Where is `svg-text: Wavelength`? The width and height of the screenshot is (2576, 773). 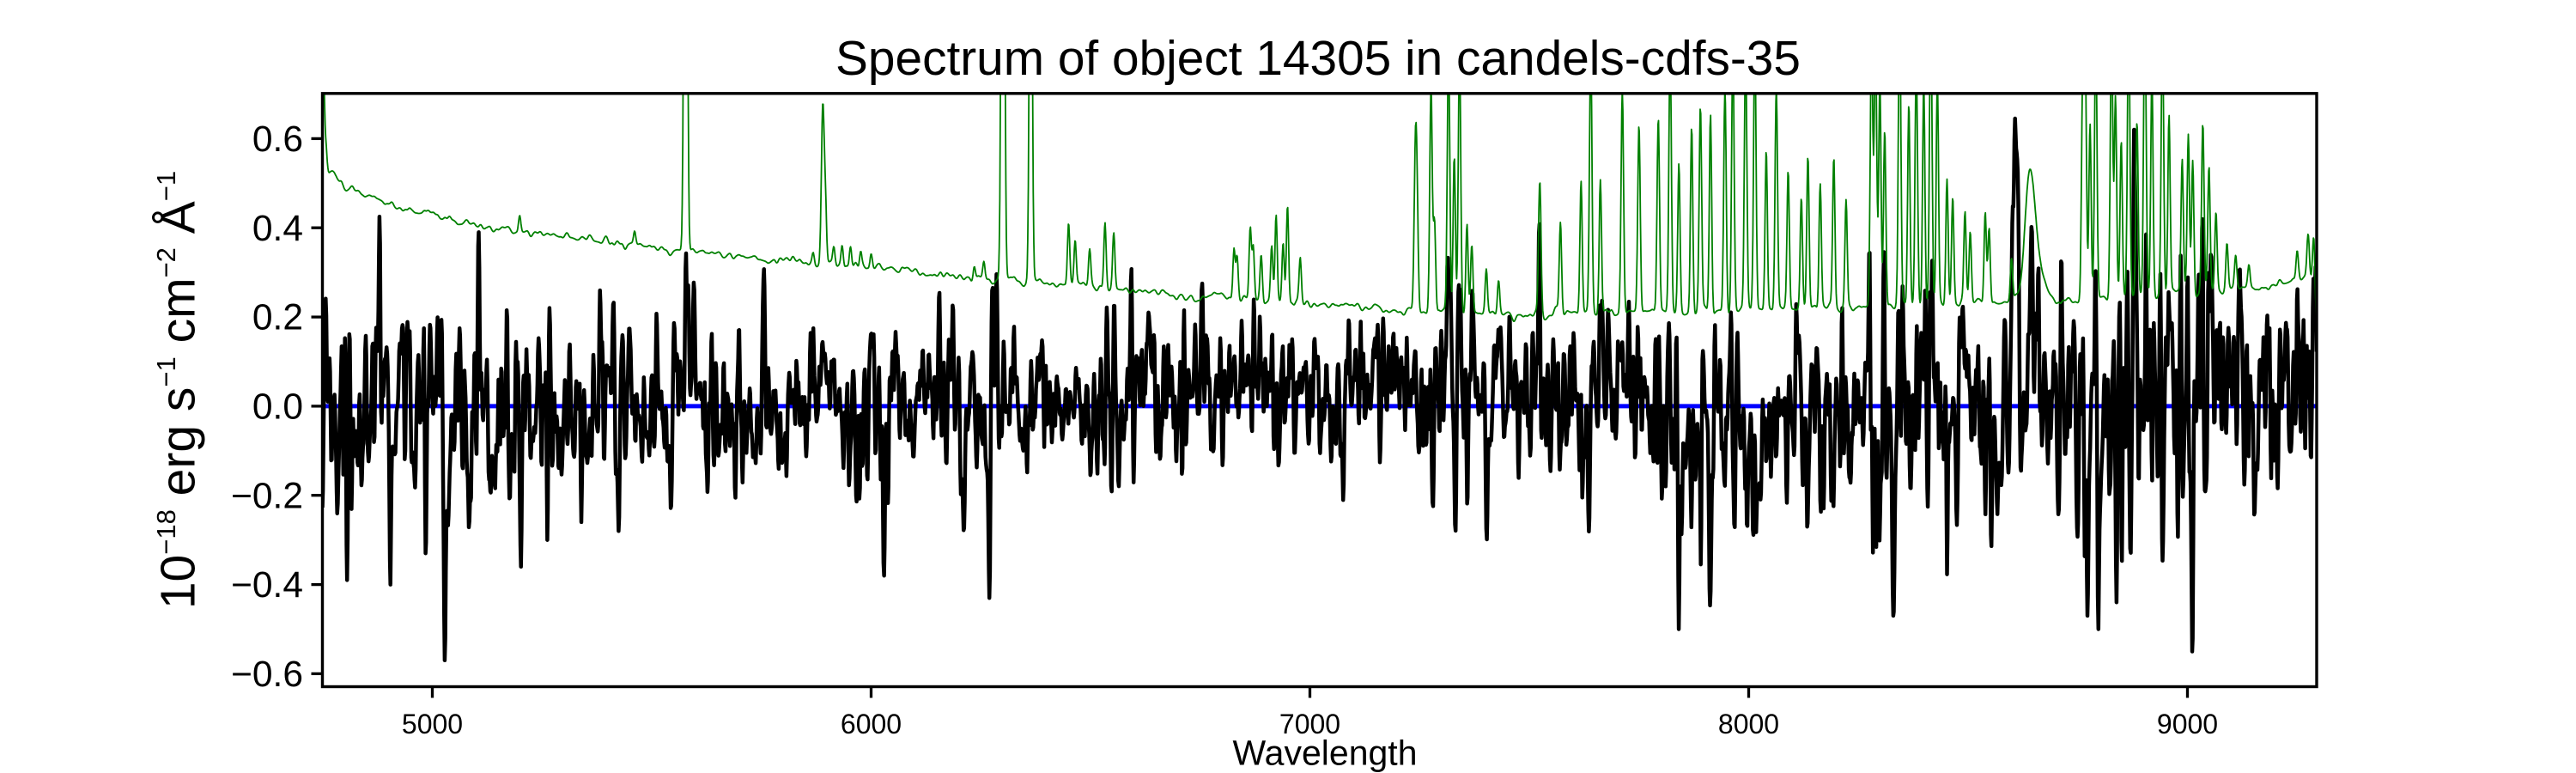
svg-text: Wavelength is located at coordinates (1325, 753).